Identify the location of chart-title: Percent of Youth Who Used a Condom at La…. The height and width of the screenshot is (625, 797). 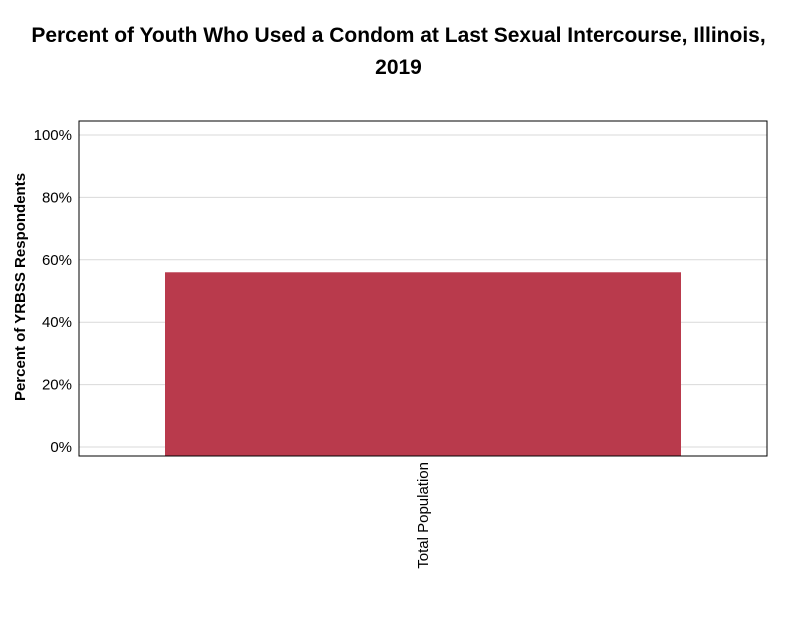
(398, 52).